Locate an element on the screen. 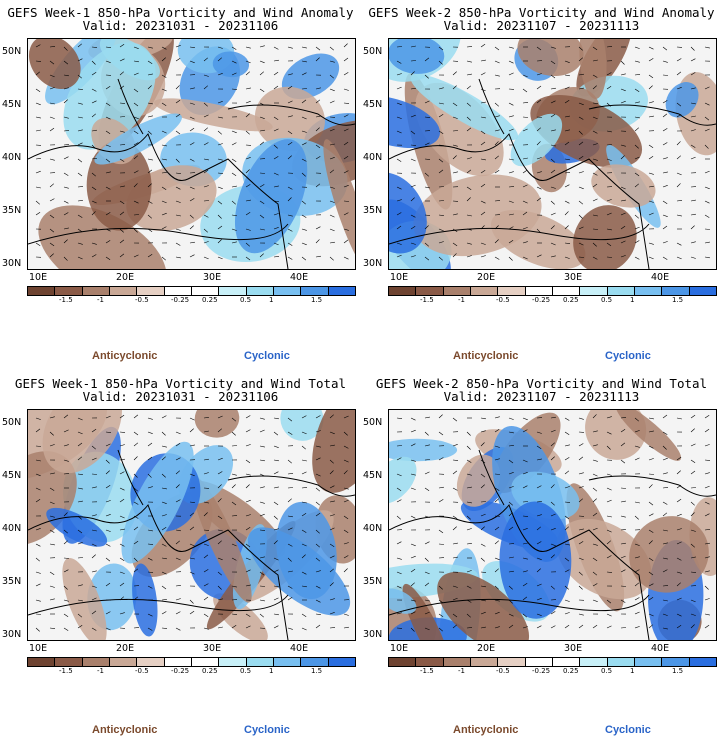 Image resolution: width=722 pixels, height=742 pixels. colorbar-label: -1 is located at coordinates (461, 671).